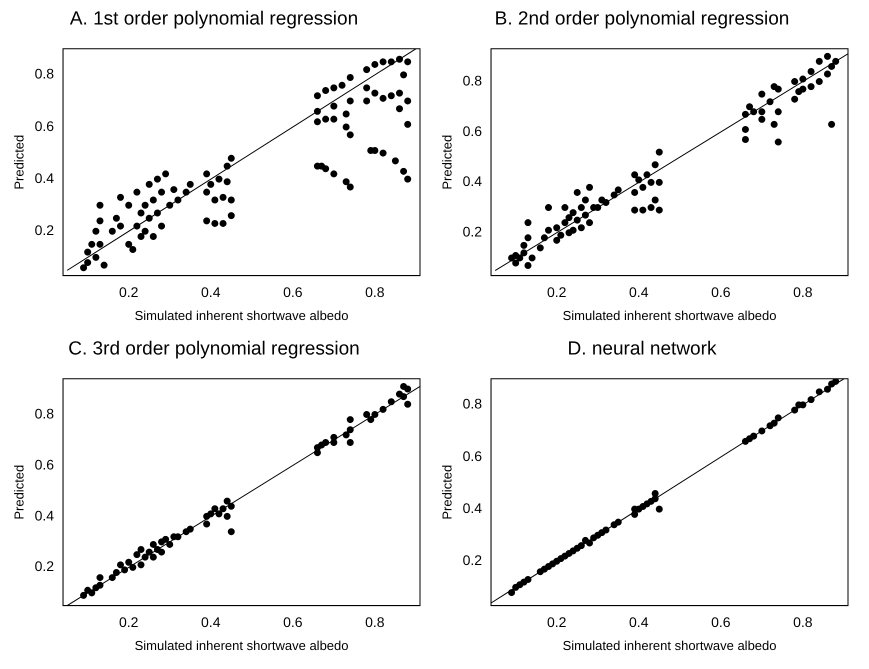 The height and width of the screenshot is (669, 869). What do you see at coordinates (642, 19) in the screenshot?
I see `chart-title: B. 2nd order polynomial regression` at bounding box center [642, 19].